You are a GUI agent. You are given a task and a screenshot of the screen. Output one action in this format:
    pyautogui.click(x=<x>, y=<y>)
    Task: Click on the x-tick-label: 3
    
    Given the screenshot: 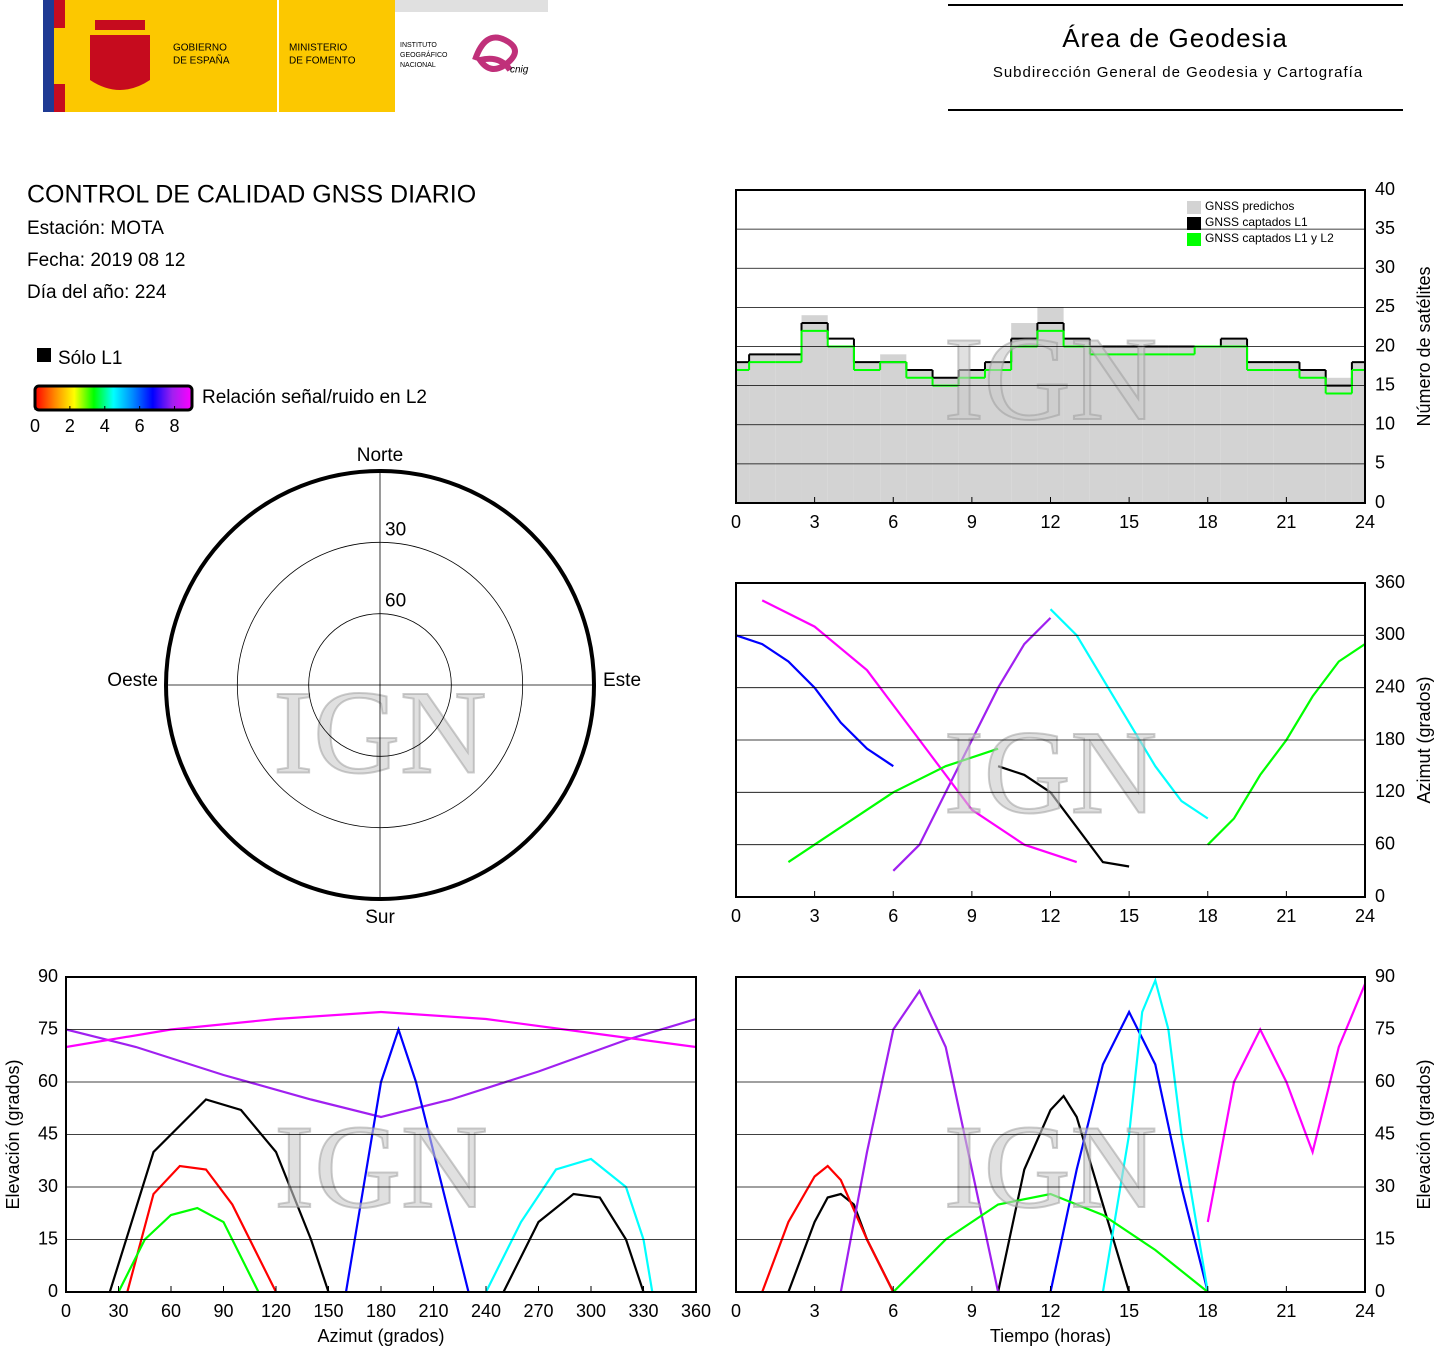 What is the action you would take?
    pyautogui.click(x=815, y=1311)
    